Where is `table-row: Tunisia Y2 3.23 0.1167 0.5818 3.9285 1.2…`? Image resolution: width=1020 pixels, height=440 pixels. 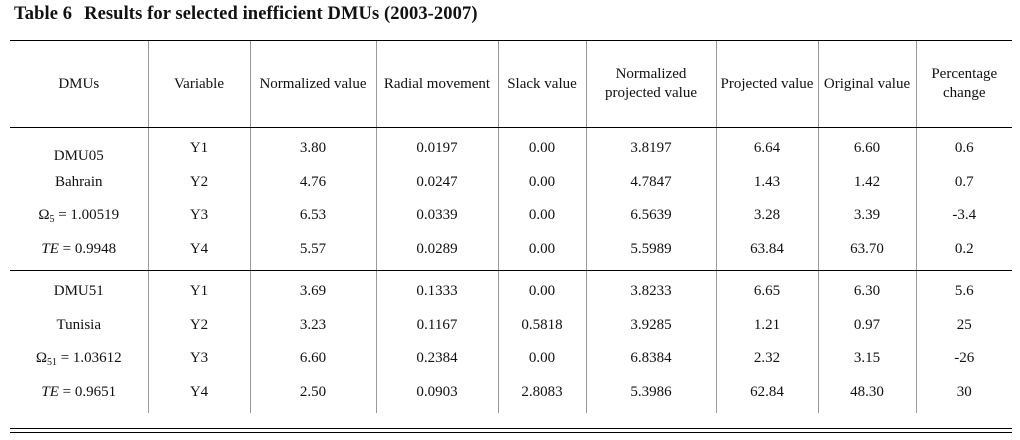
table-row: Tunisia Y2 3.23 0.1167 0.5818 3.9285 1.2… is located at coordinates (511, 325).